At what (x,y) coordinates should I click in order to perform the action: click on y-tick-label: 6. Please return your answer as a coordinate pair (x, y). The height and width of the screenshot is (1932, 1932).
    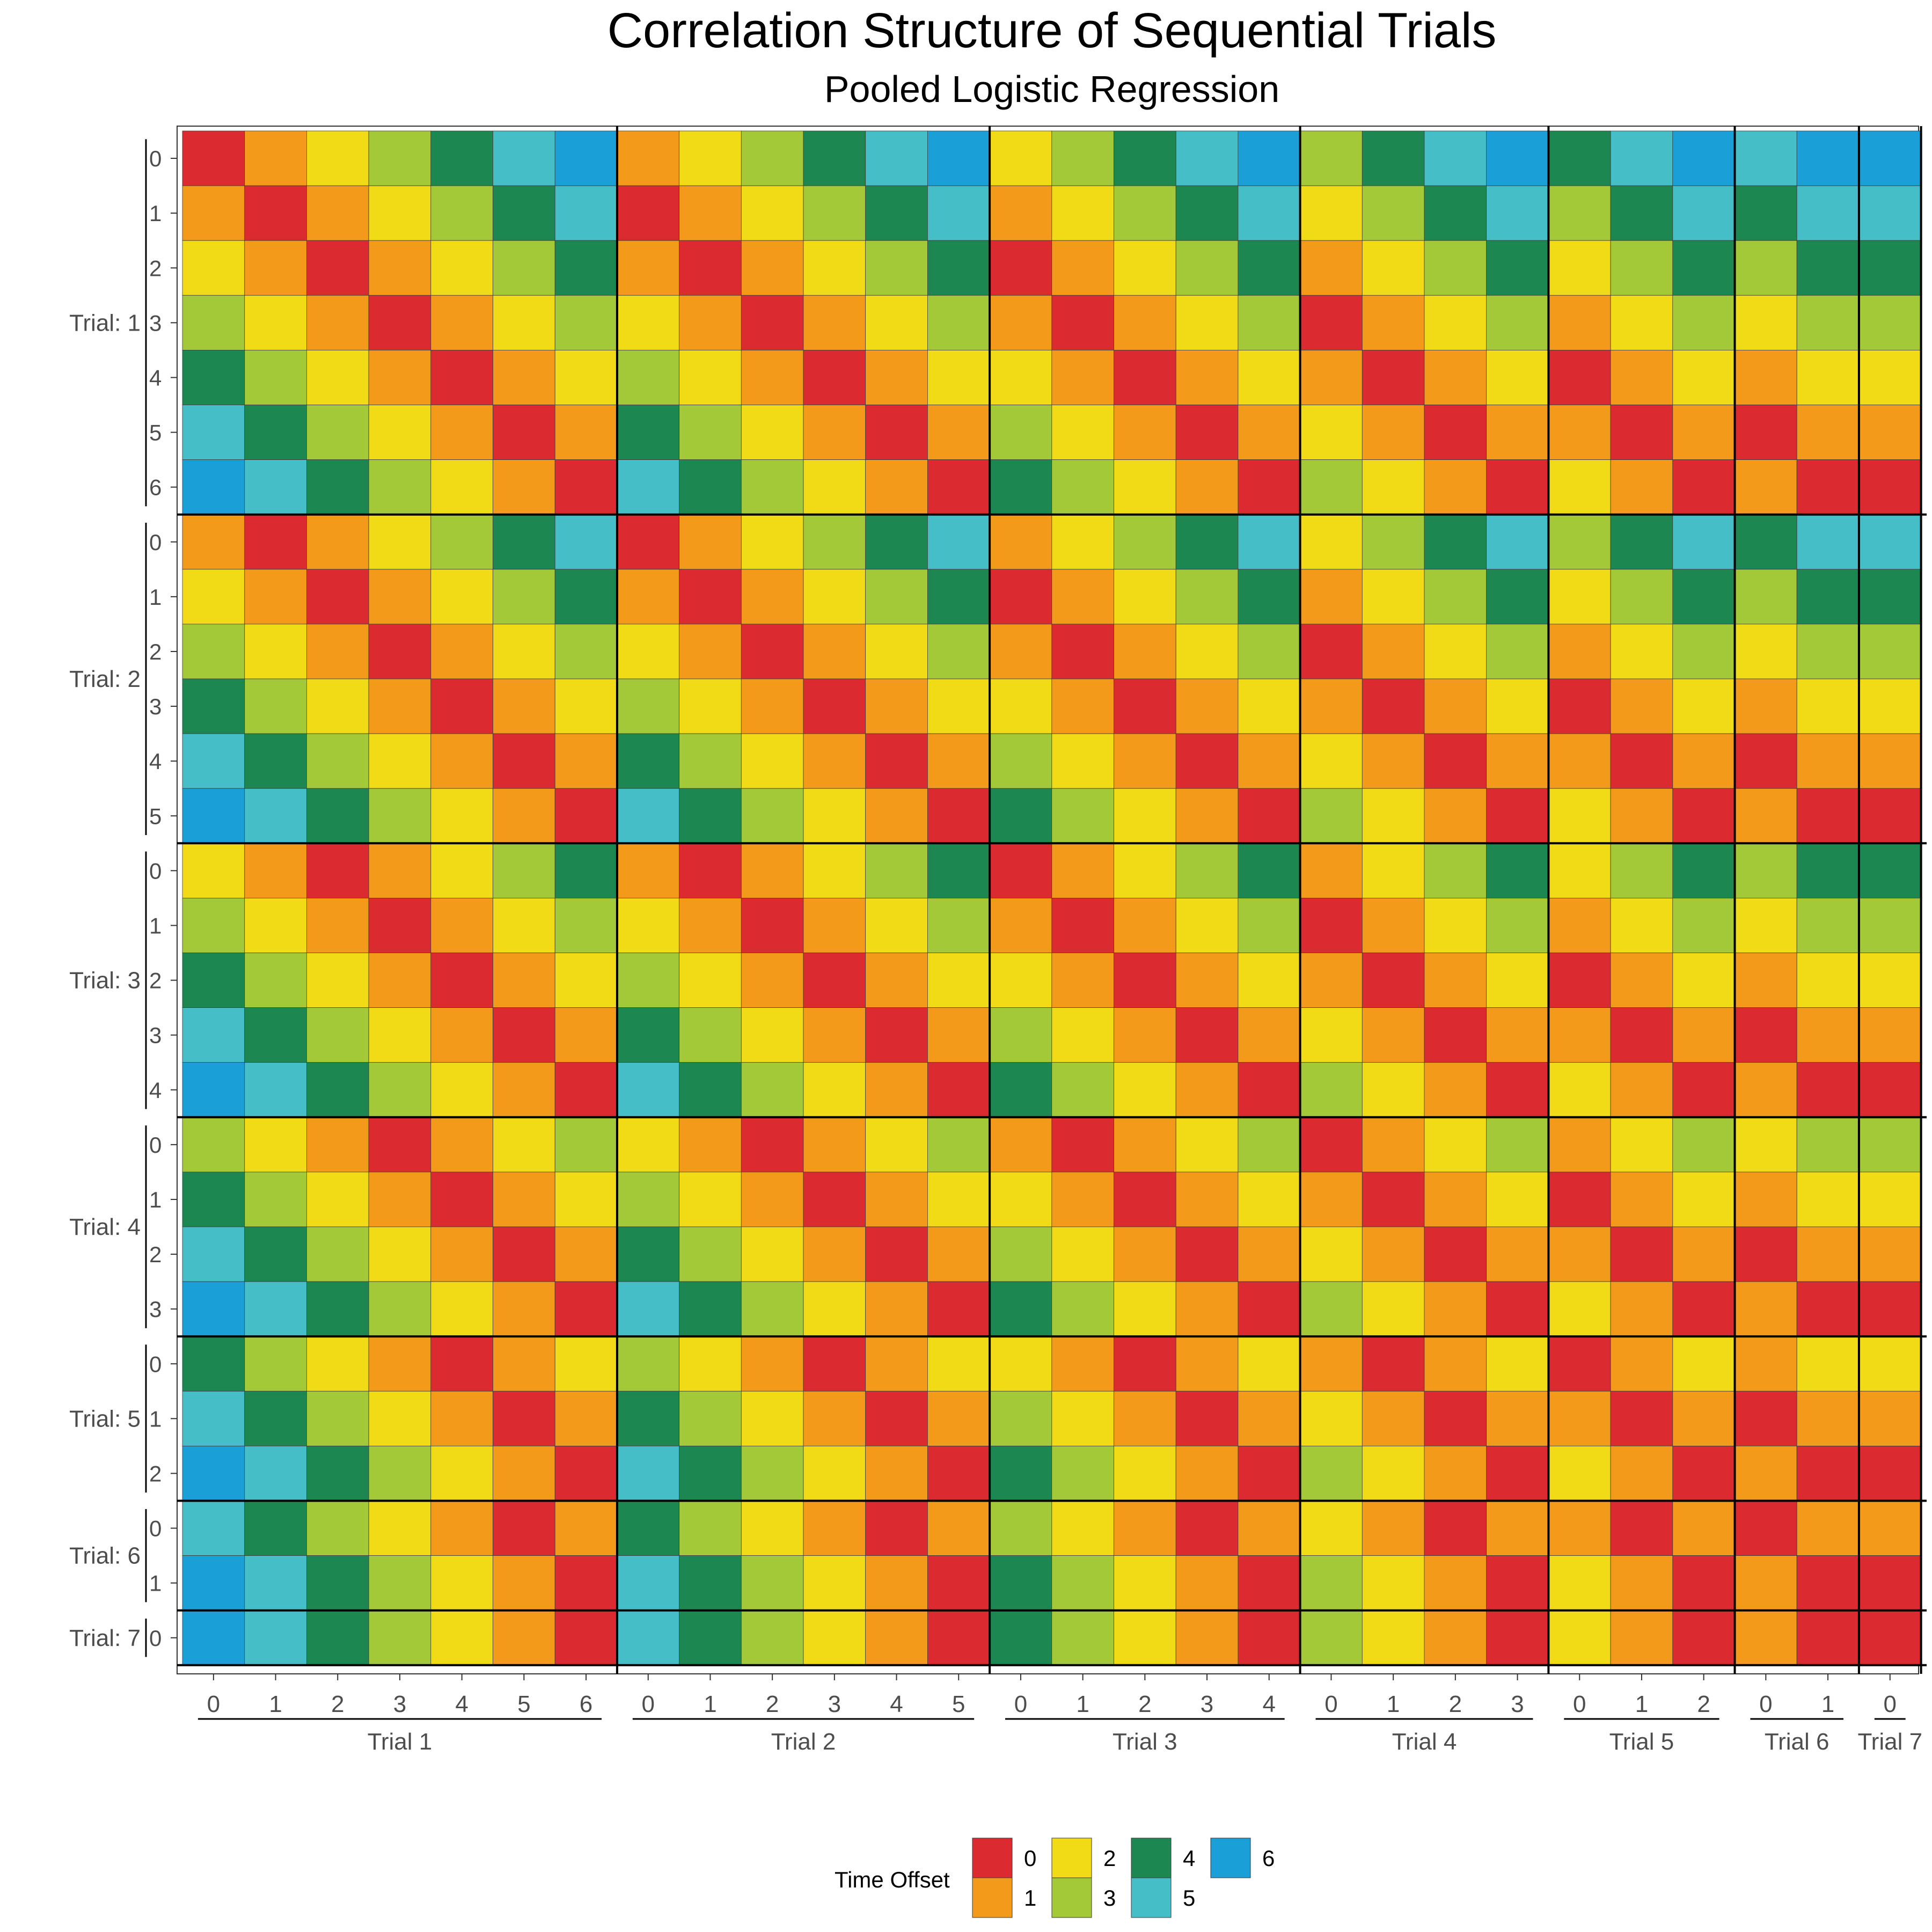
    Looking at the image, I should click on (155, 487).